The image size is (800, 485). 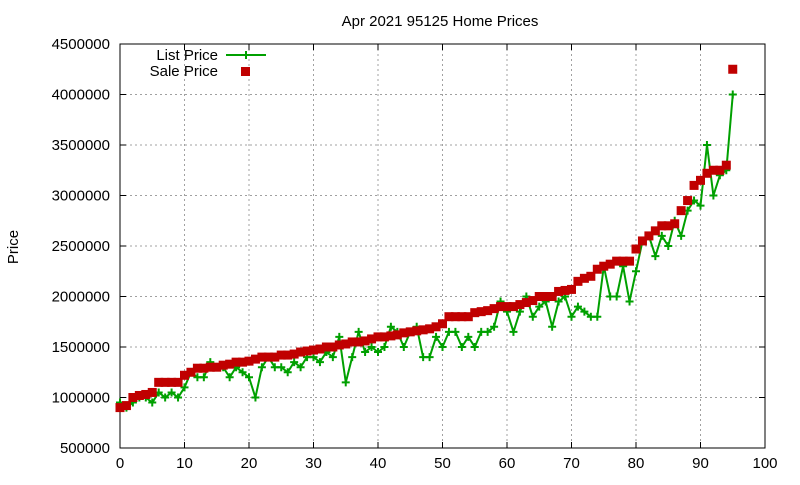 What do you see at coordinates (249, 463) in the screenshot?
I see `x-tick-label: 20` at bounding box center [249, 463].